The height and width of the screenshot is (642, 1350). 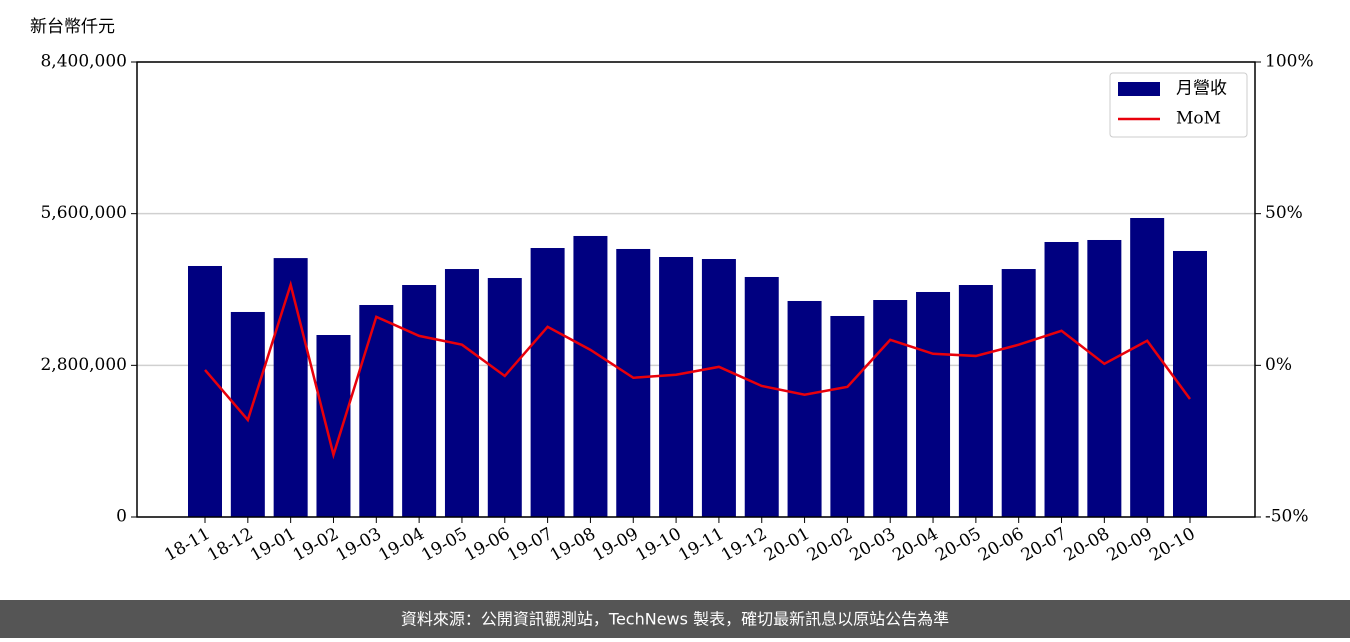 What do you see at coordinates (72, 27) in the screenshot?
I see `y-axis-label: 新台幣仟元` at bounding box center [72, 27].